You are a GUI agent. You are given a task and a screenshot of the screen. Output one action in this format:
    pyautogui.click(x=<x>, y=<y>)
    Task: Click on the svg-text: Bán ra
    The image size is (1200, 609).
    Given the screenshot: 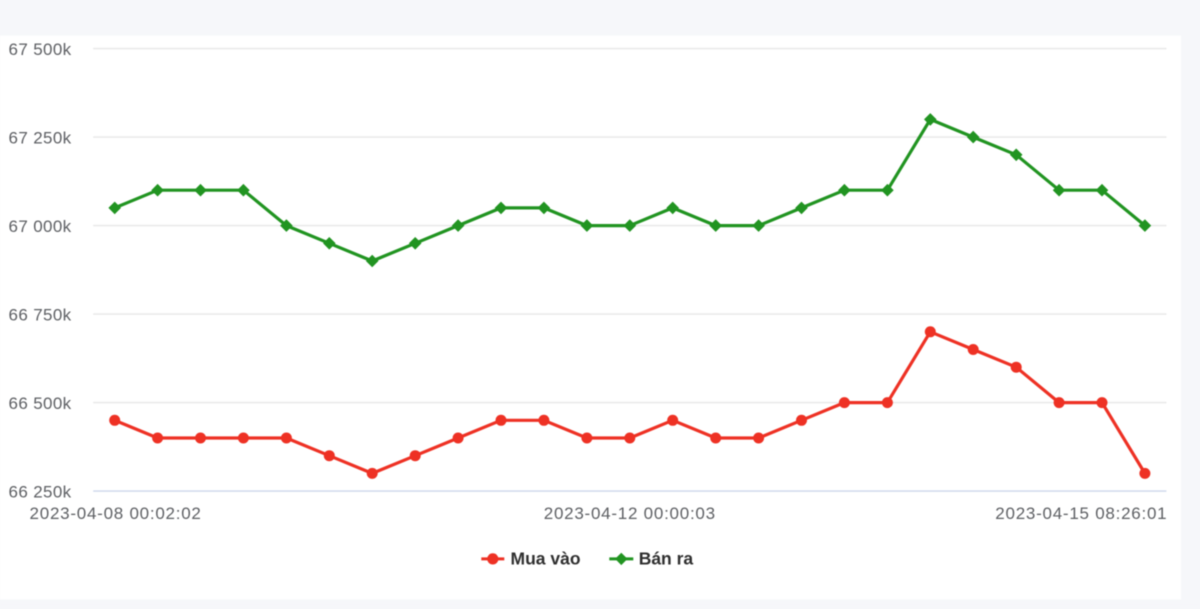 What is the action you would take?
    pyautogui.click(x=666, y=559)
    